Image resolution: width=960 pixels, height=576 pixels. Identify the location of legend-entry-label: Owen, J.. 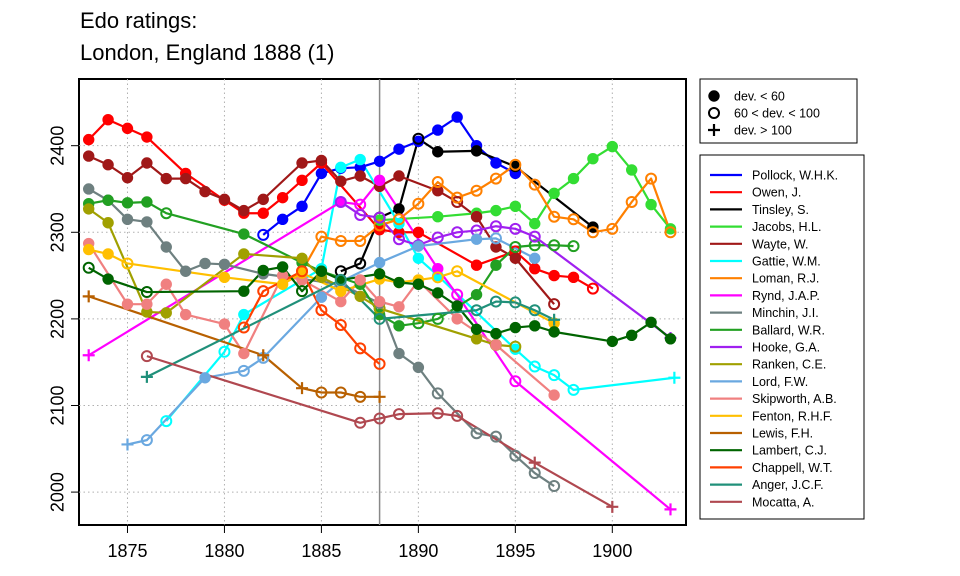
(776, 193).